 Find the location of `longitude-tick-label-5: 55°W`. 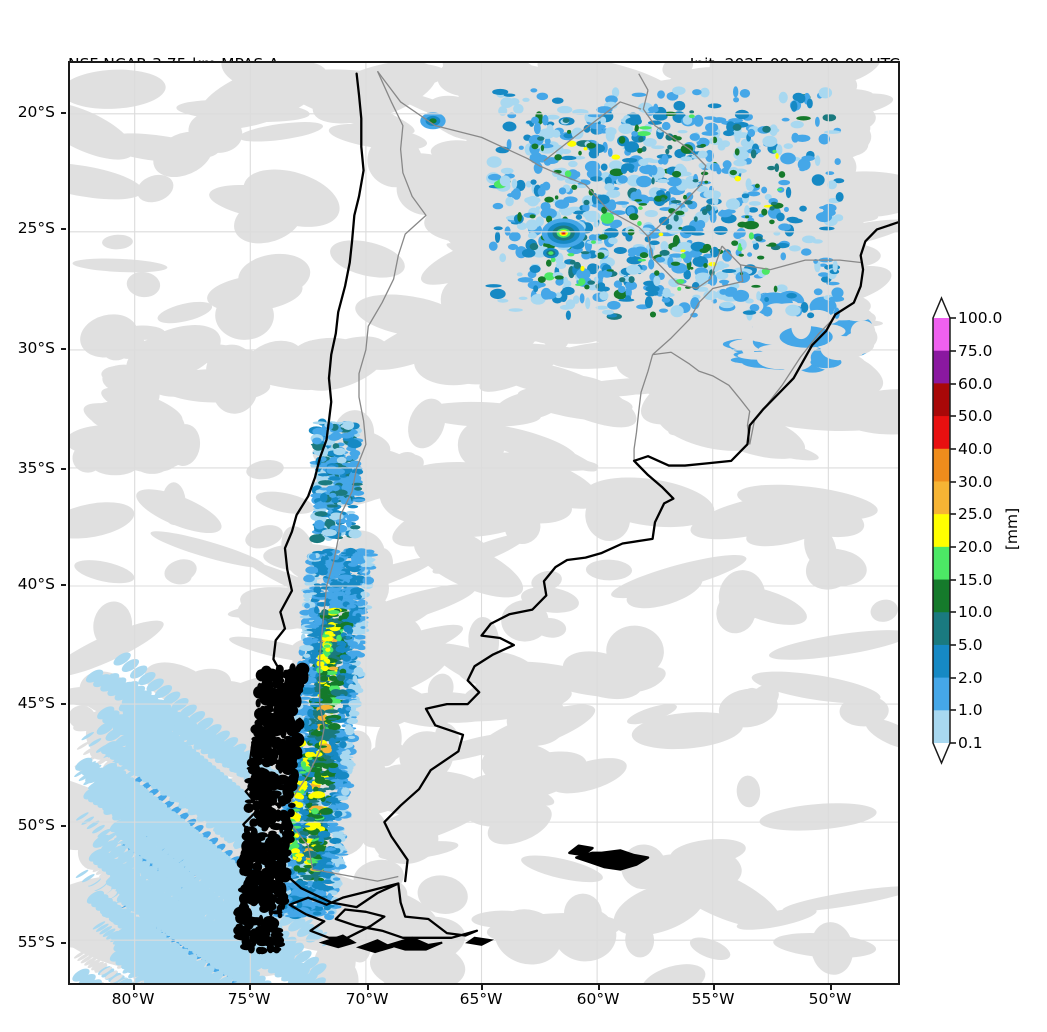

longitude-tick-label-5: 55°W is located at coordinates (713, 999).